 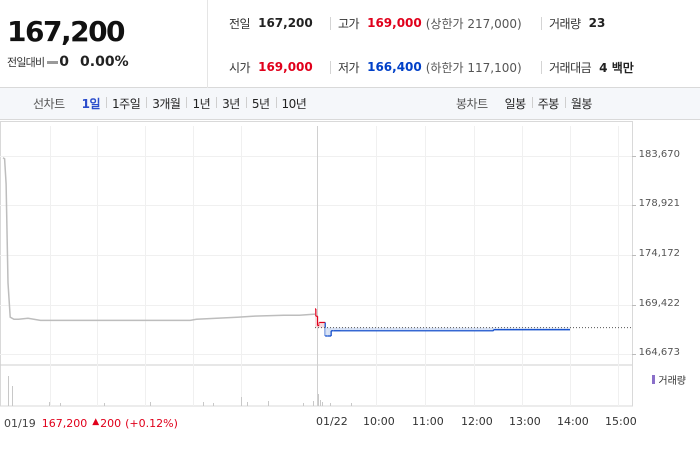 What do you see at coordinates (394, 23) in the screenshot?
I see `high-value: 169,000` at bounding box center [394, 23].